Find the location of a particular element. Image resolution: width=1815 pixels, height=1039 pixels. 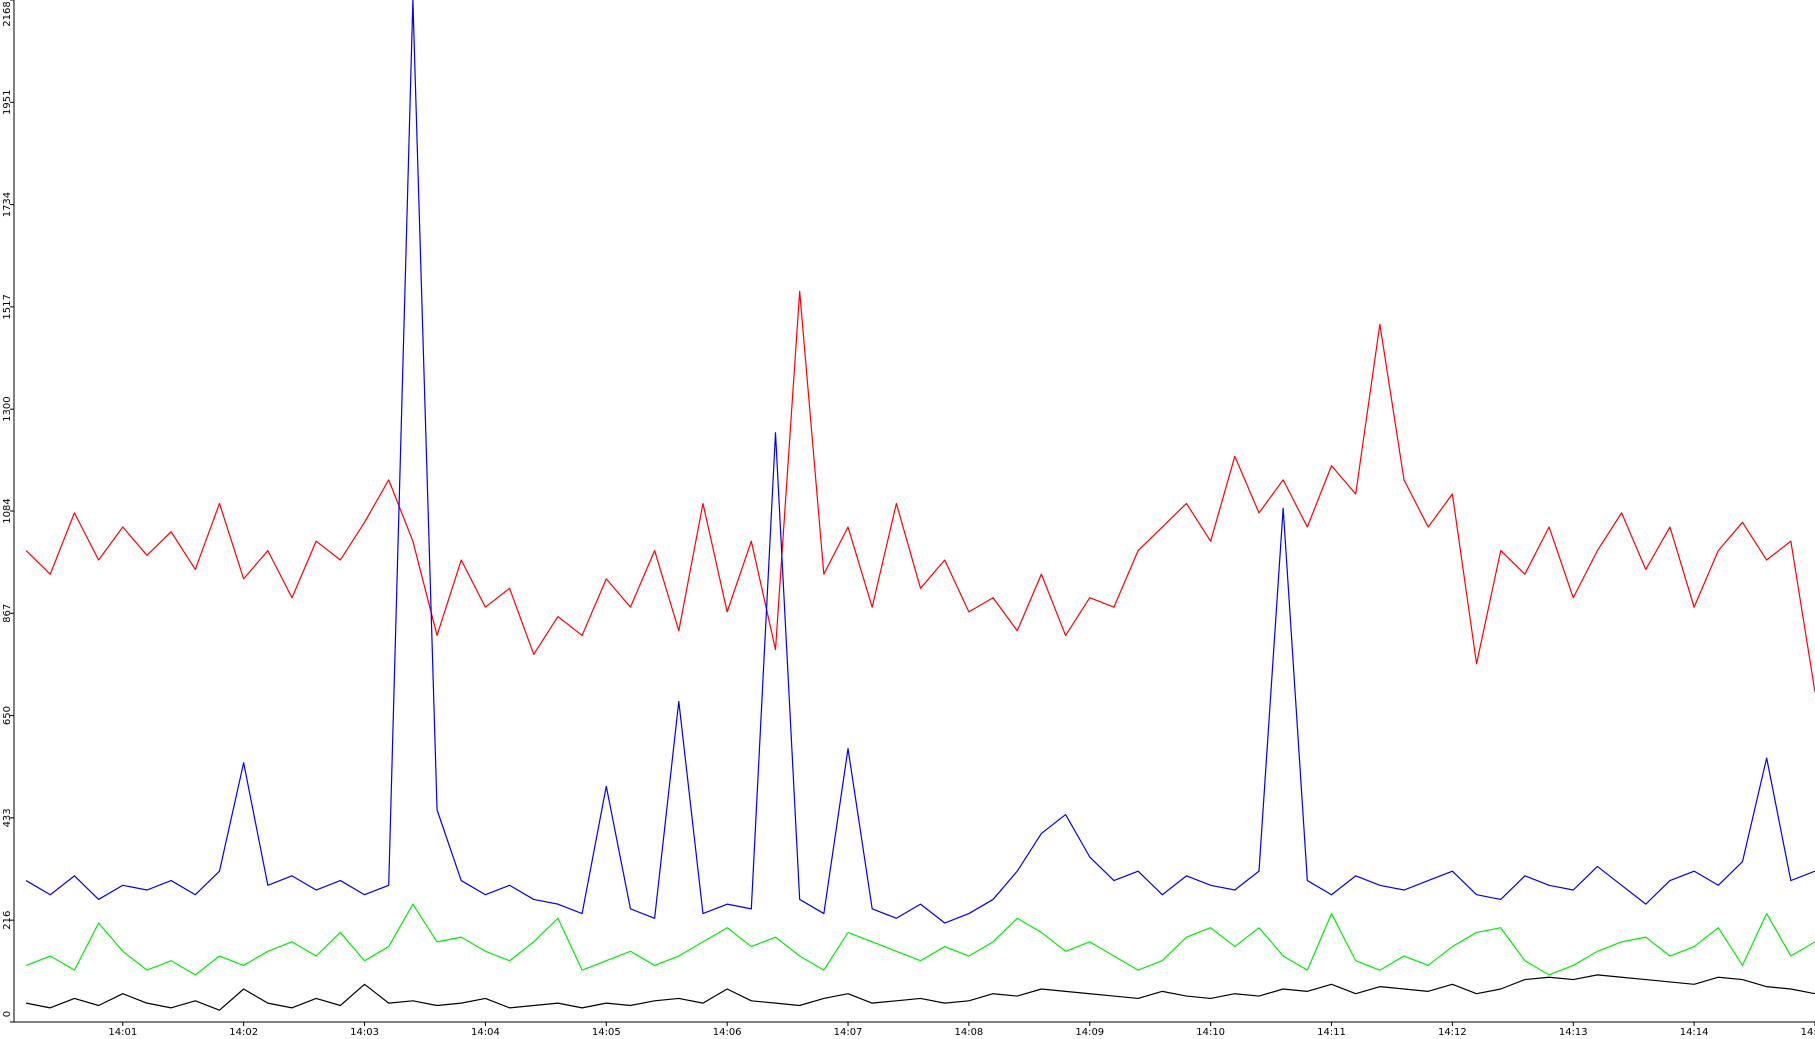

y-tick-label: 1734 is located at coordinates (7, 204).